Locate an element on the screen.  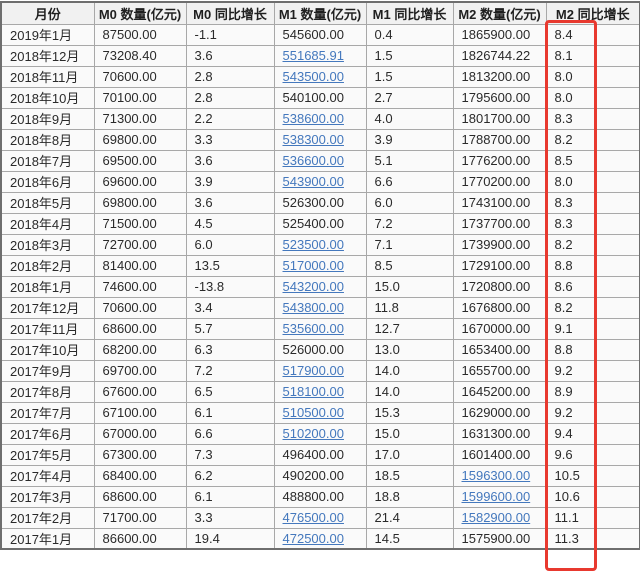
m1-value-link: 476500.00 is located at coordinates (313, 517).